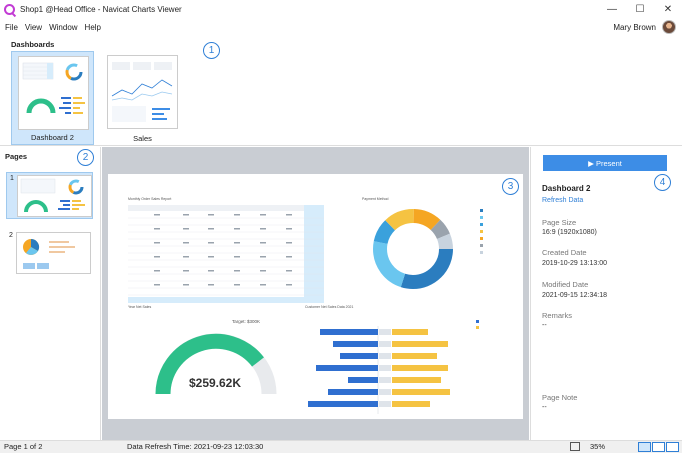 The image size is (682, 453). I want to click on app-logo-icon, so click(9, 9).